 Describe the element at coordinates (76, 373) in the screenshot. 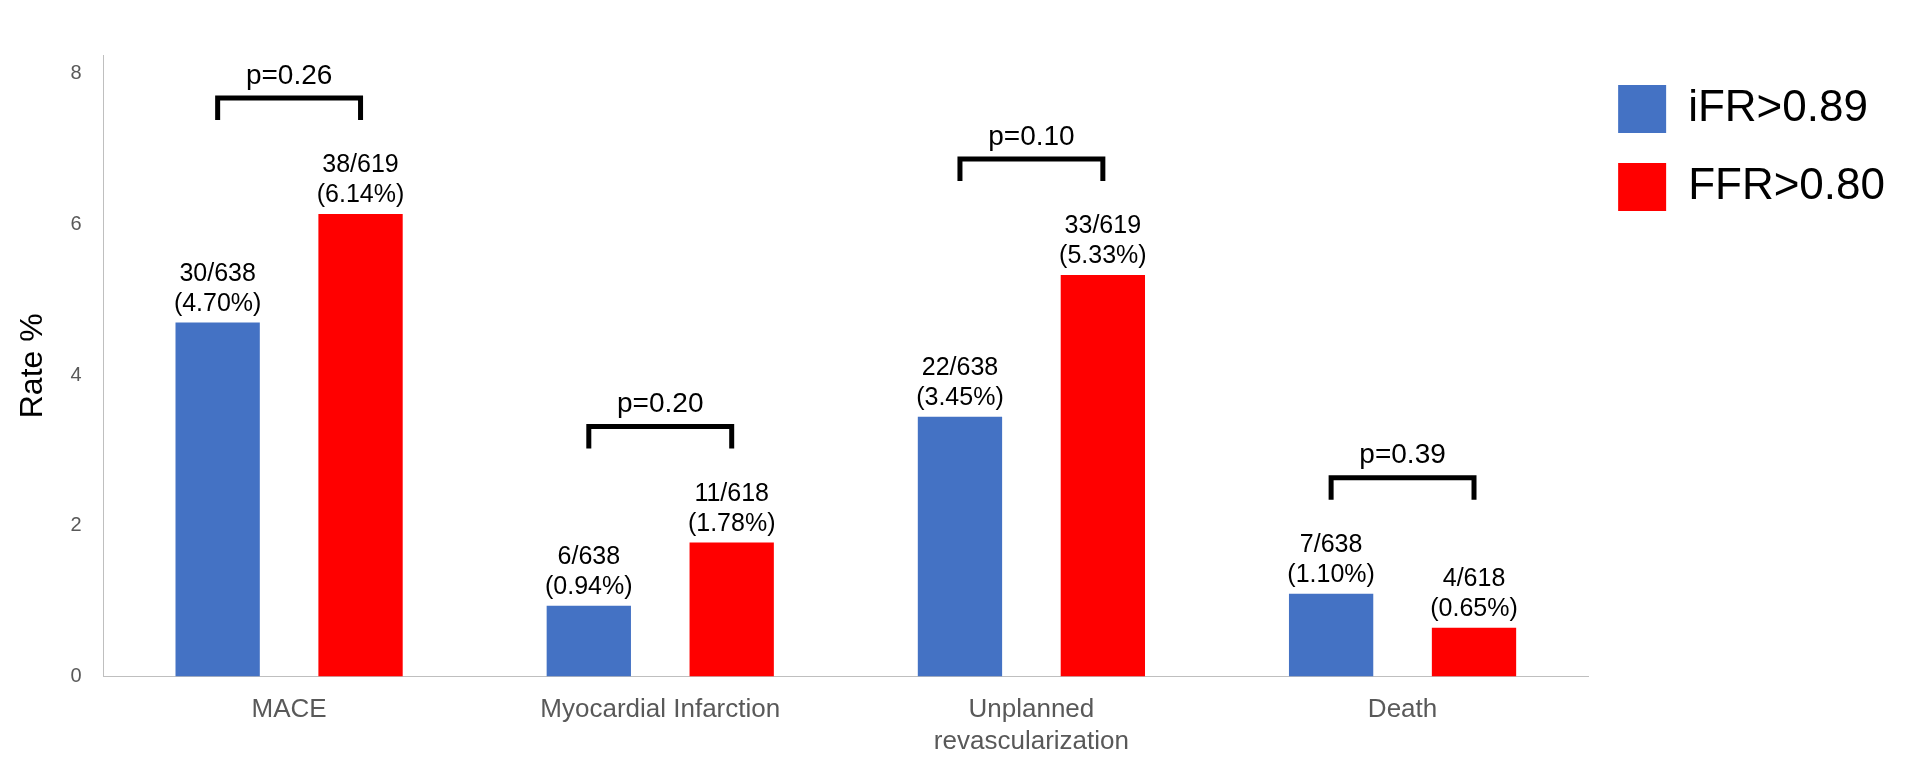

I see `y-tick-label: 4` at that location.